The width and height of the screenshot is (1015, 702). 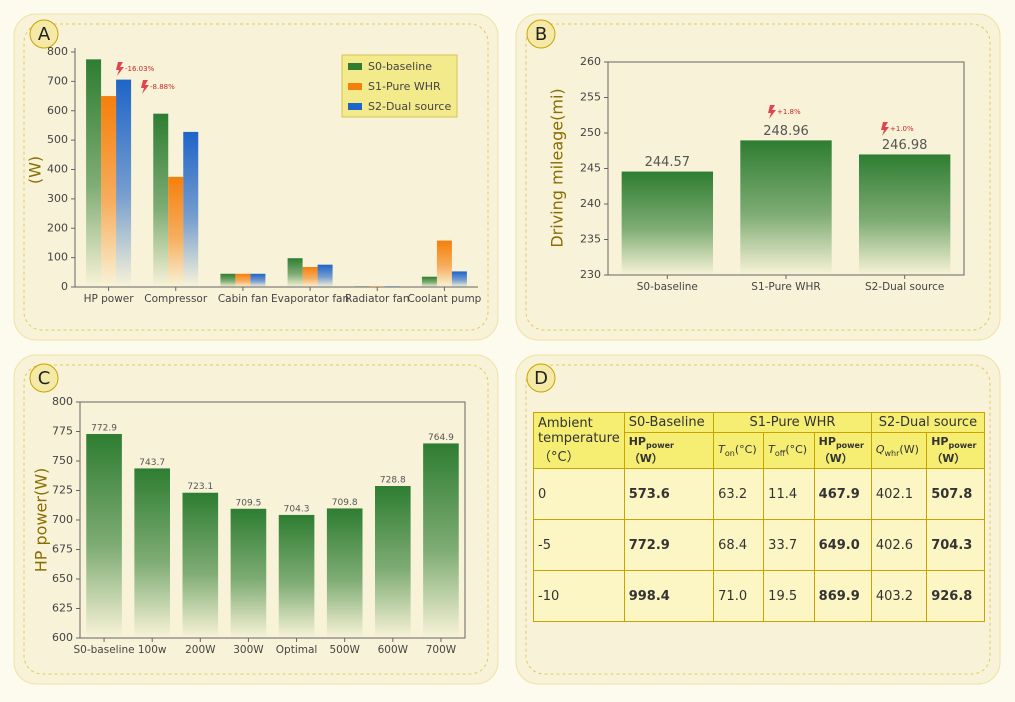 I want to click on subheader-sub: on, so click(x=729, y=454).